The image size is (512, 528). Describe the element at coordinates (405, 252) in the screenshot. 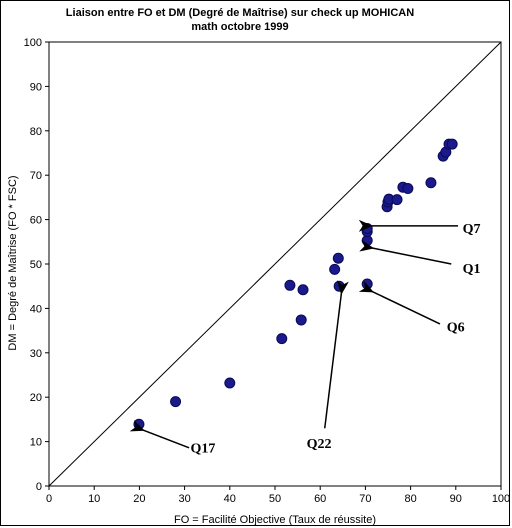

I see `annotation-arrow-q1` at that location.